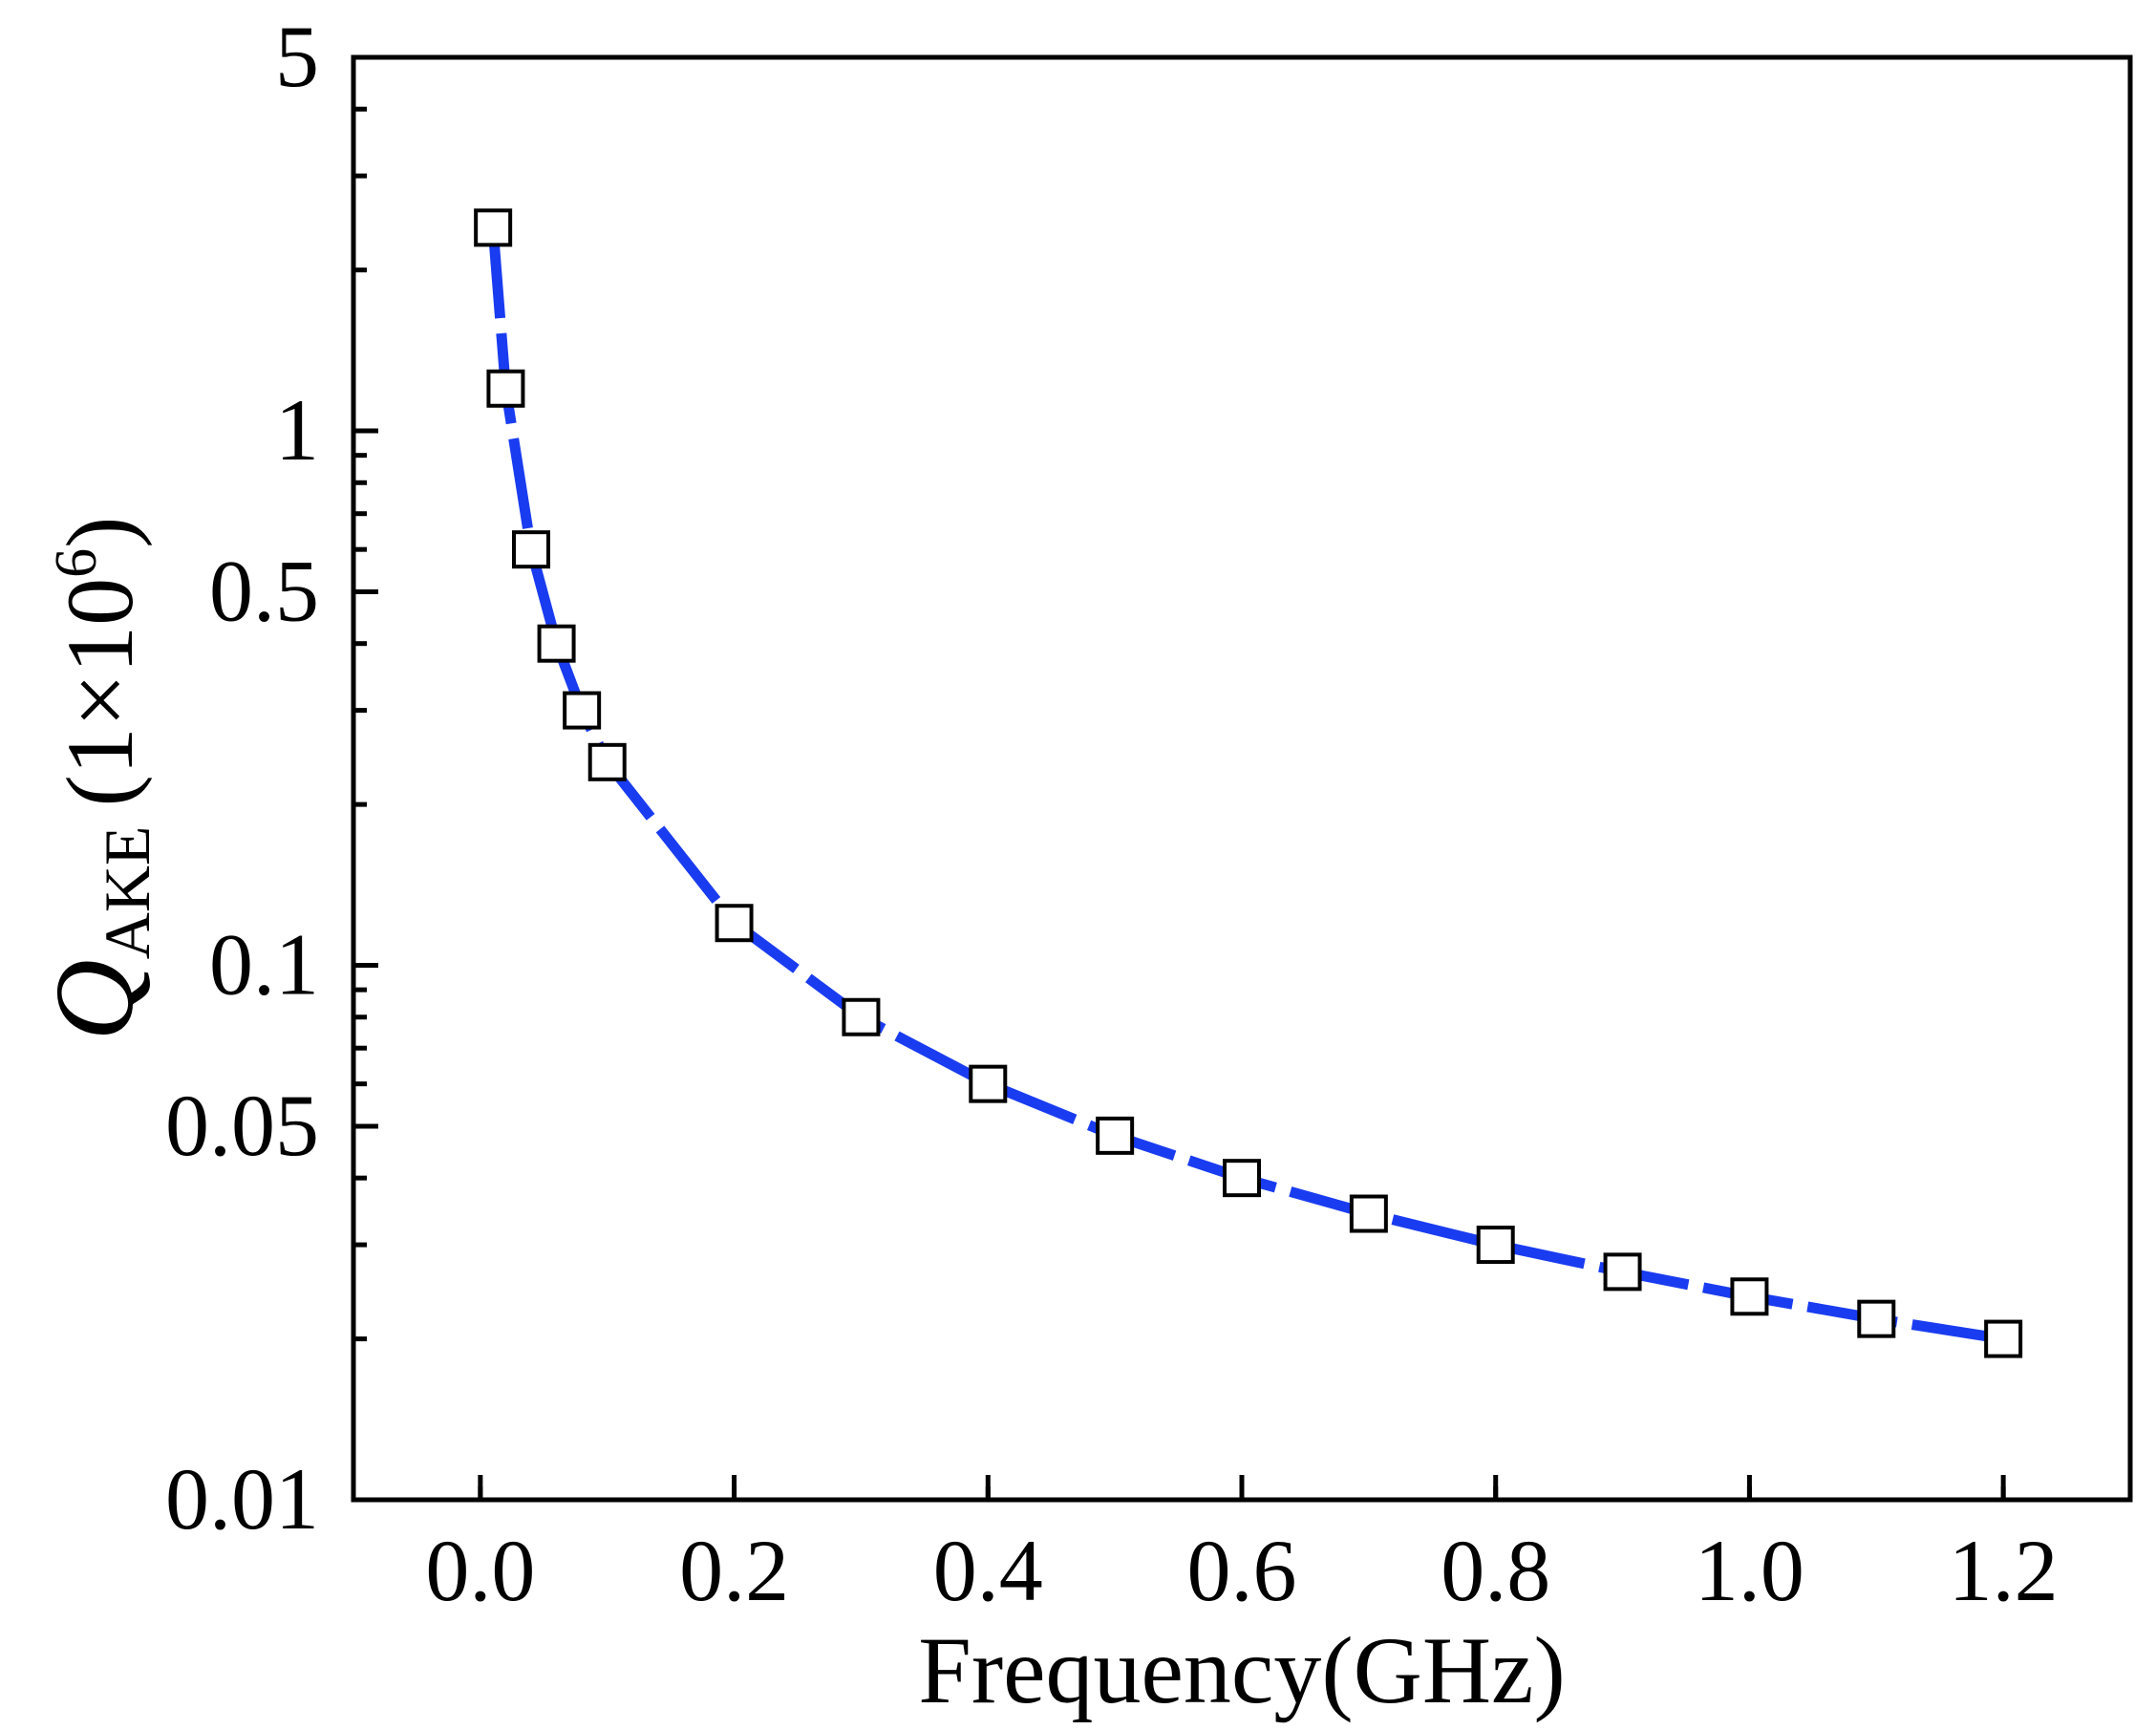  What do you see at coordinates (988, 1570) in the screenshot?
I see `x-tick-label: 0.4` at bounding box center [988, 1570].